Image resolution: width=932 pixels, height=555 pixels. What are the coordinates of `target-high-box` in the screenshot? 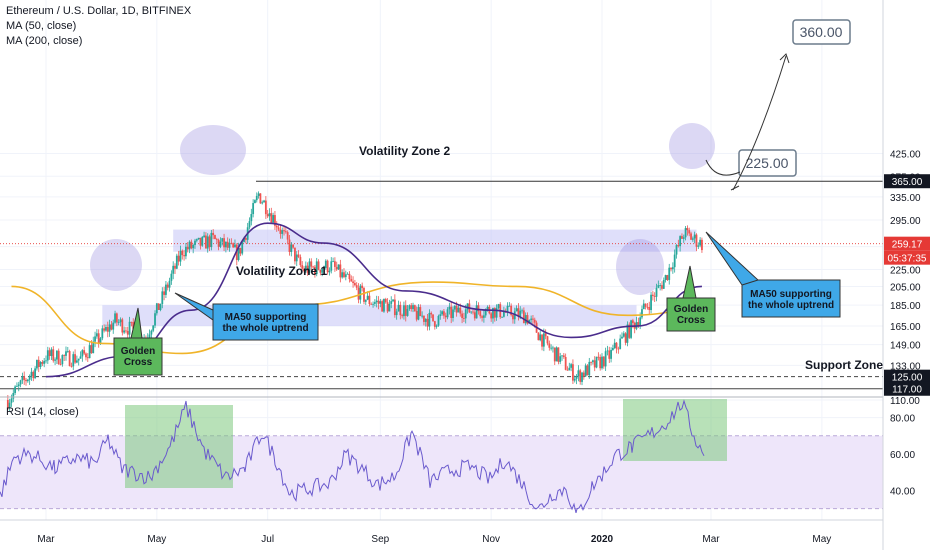 It's located at (821, 32).